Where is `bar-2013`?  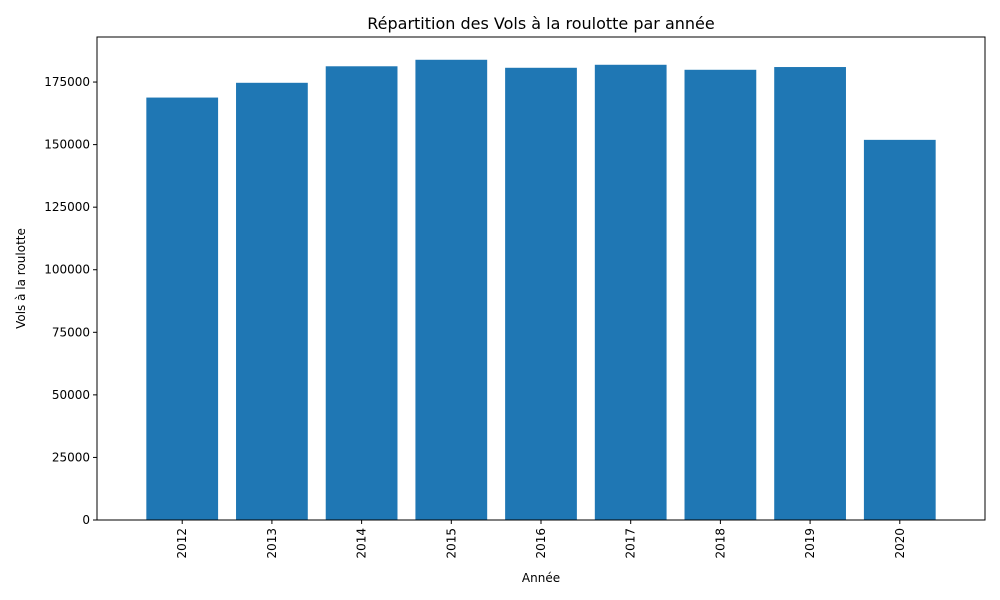
bar-2013 is located at coordinates (272, 301).